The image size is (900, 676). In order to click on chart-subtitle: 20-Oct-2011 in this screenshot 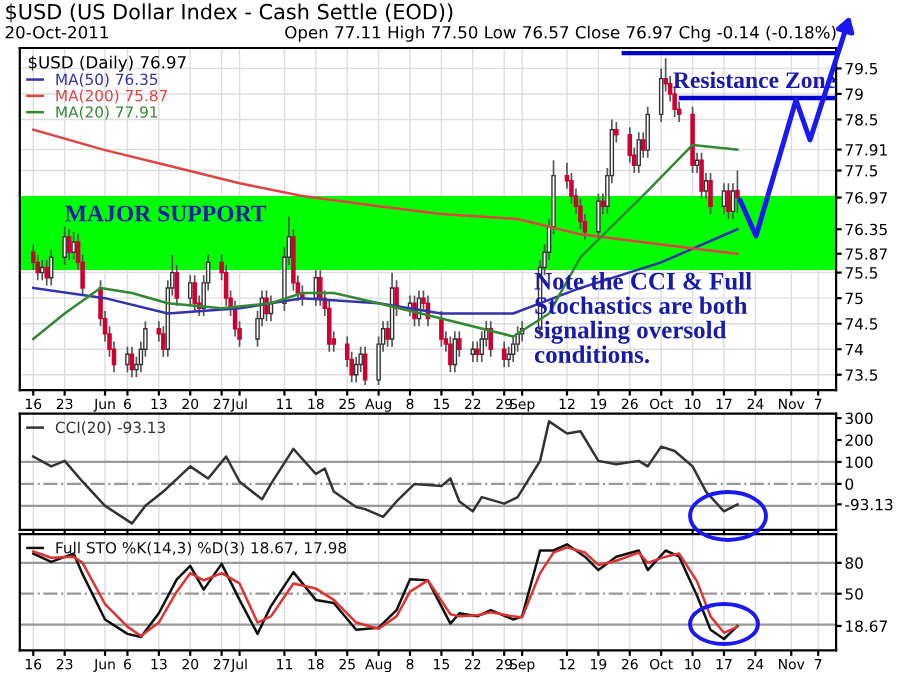, I will do `click(56, 32)`.